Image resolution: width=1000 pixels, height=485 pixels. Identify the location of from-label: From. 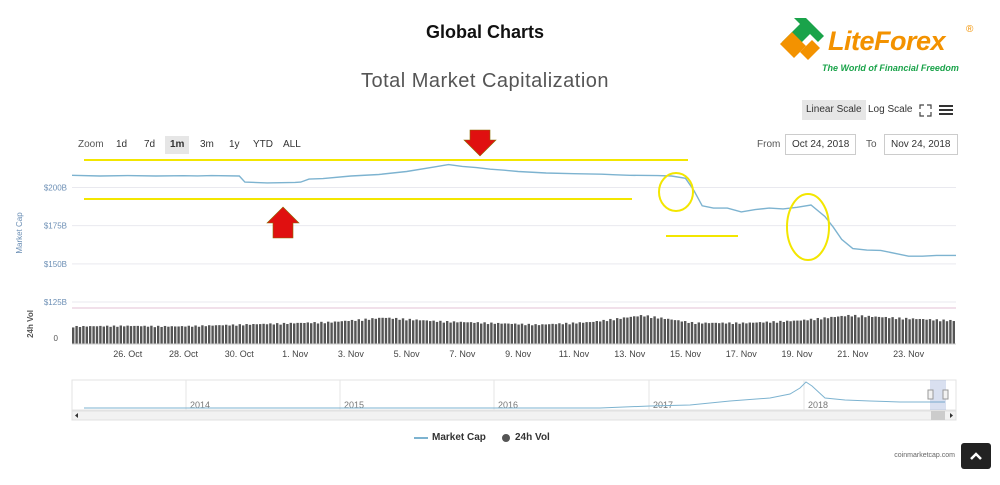
(769, 144).